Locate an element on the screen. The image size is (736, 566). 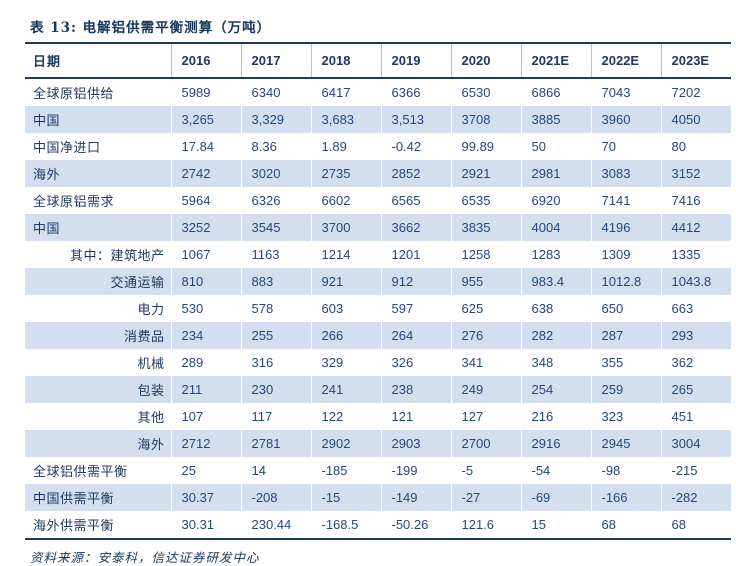
cell-value: 603 is located at coordinates (345, 308).